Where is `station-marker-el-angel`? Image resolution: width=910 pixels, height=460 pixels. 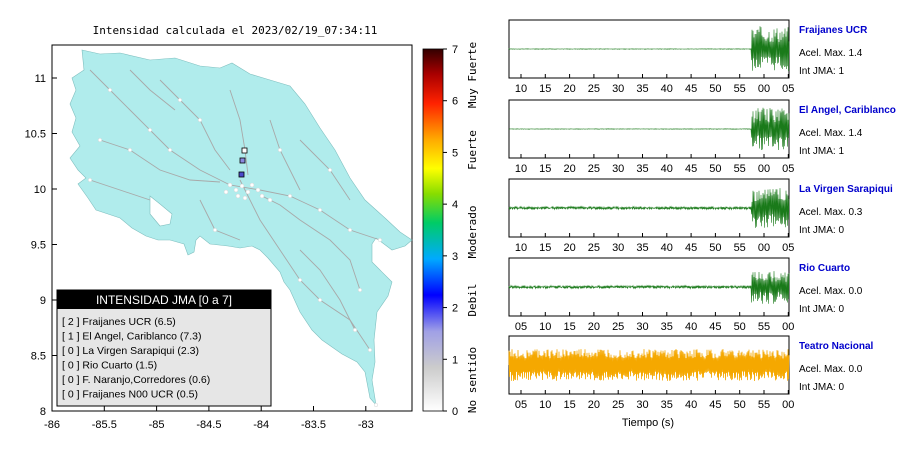
station-marker-el-angel is located at coordinates (242, 160).